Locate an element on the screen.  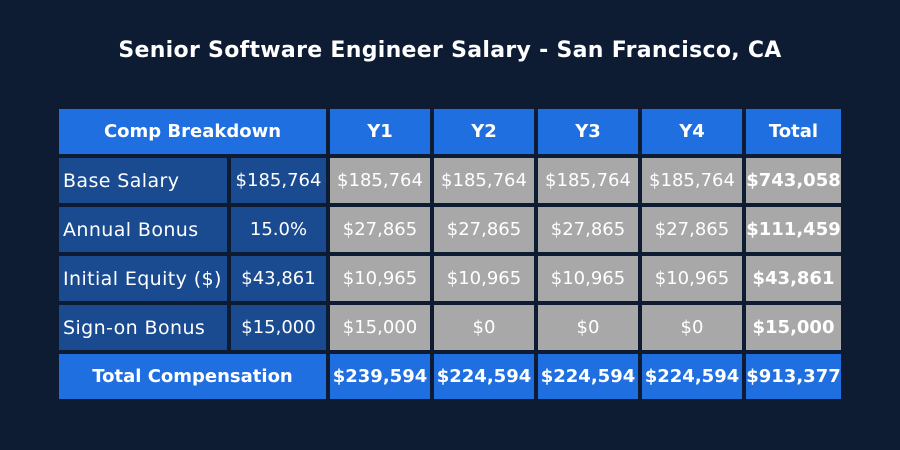
footer-y4: $224,594 is located at coordinates (692, 376).